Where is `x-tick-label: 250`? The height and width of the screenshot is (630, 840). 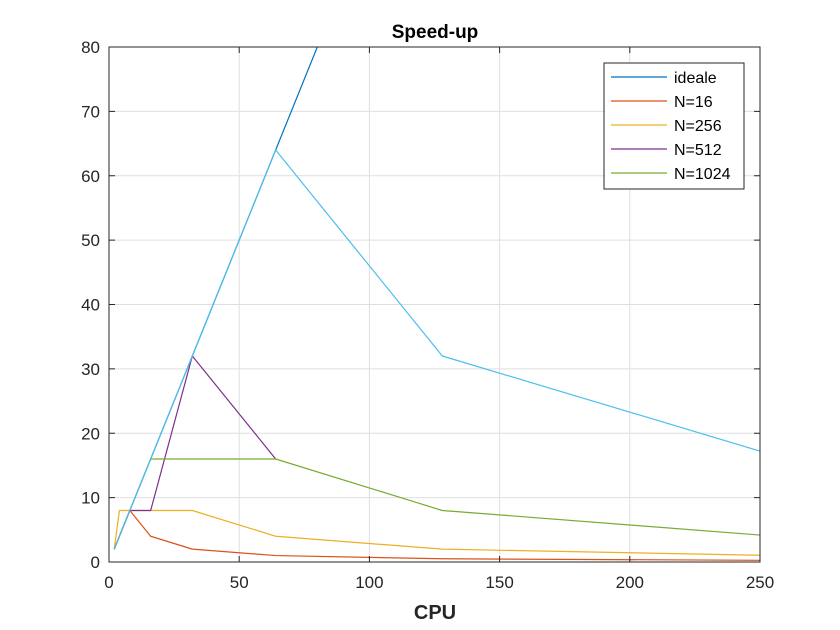 x-tick-label: 250 is located at coordinates (760, 582).